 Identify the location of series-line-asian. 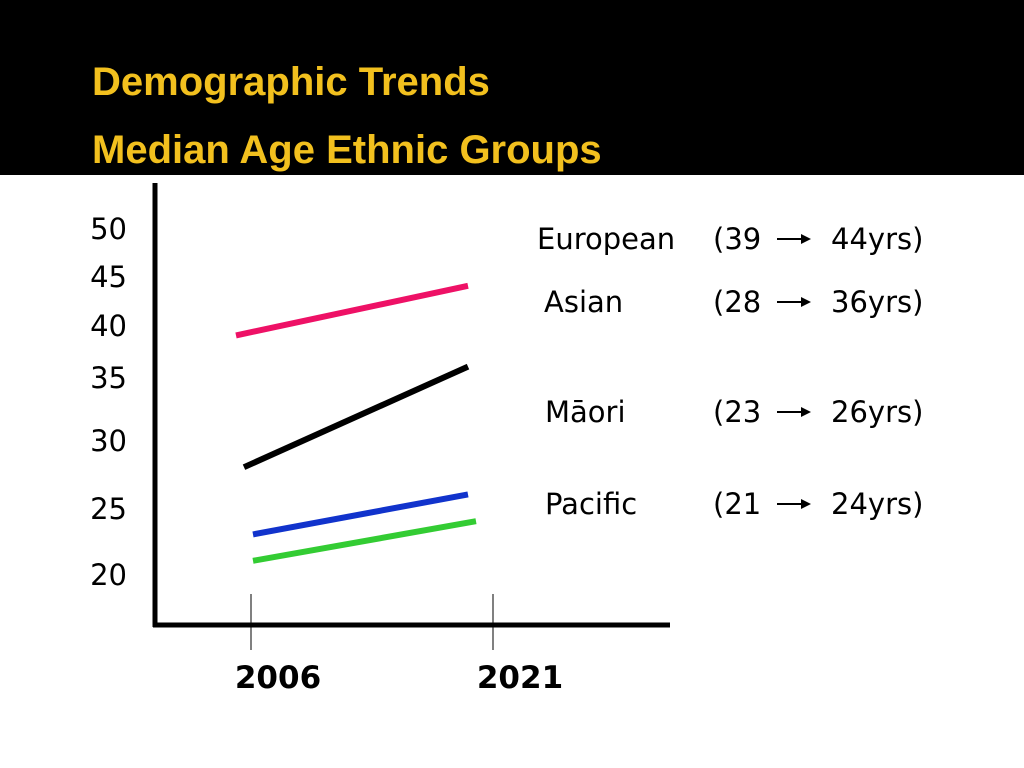
(356, 416).